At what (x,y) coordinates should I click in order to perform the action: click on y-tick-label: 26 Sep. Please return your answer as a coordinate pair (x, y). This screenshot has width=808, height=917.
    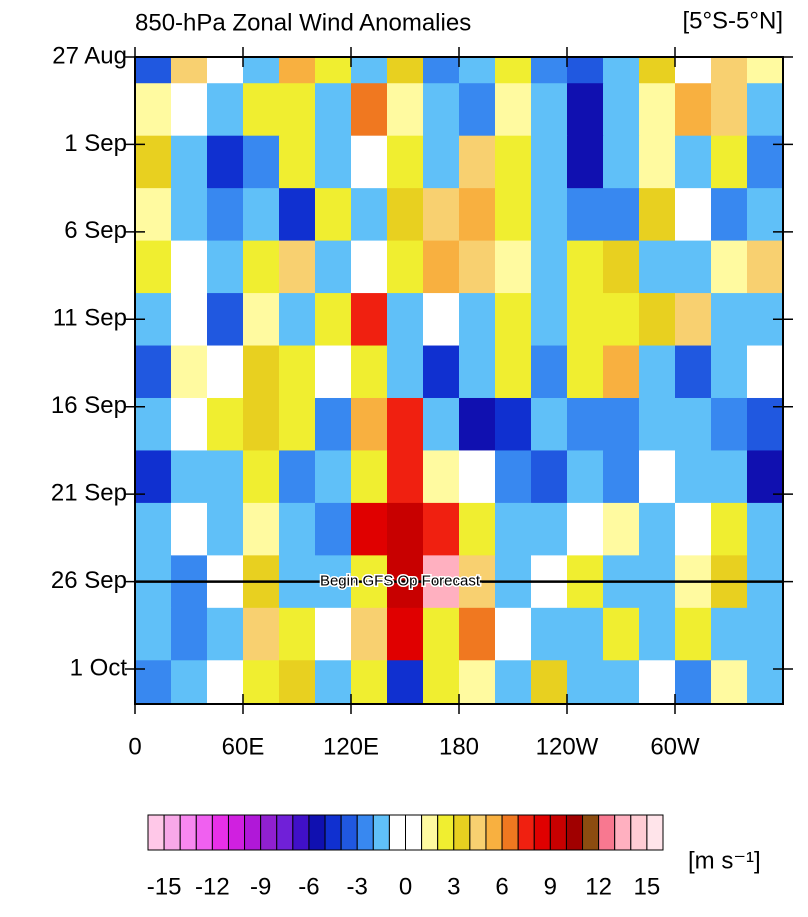
    Looking at the image, I should click on (89, 580).